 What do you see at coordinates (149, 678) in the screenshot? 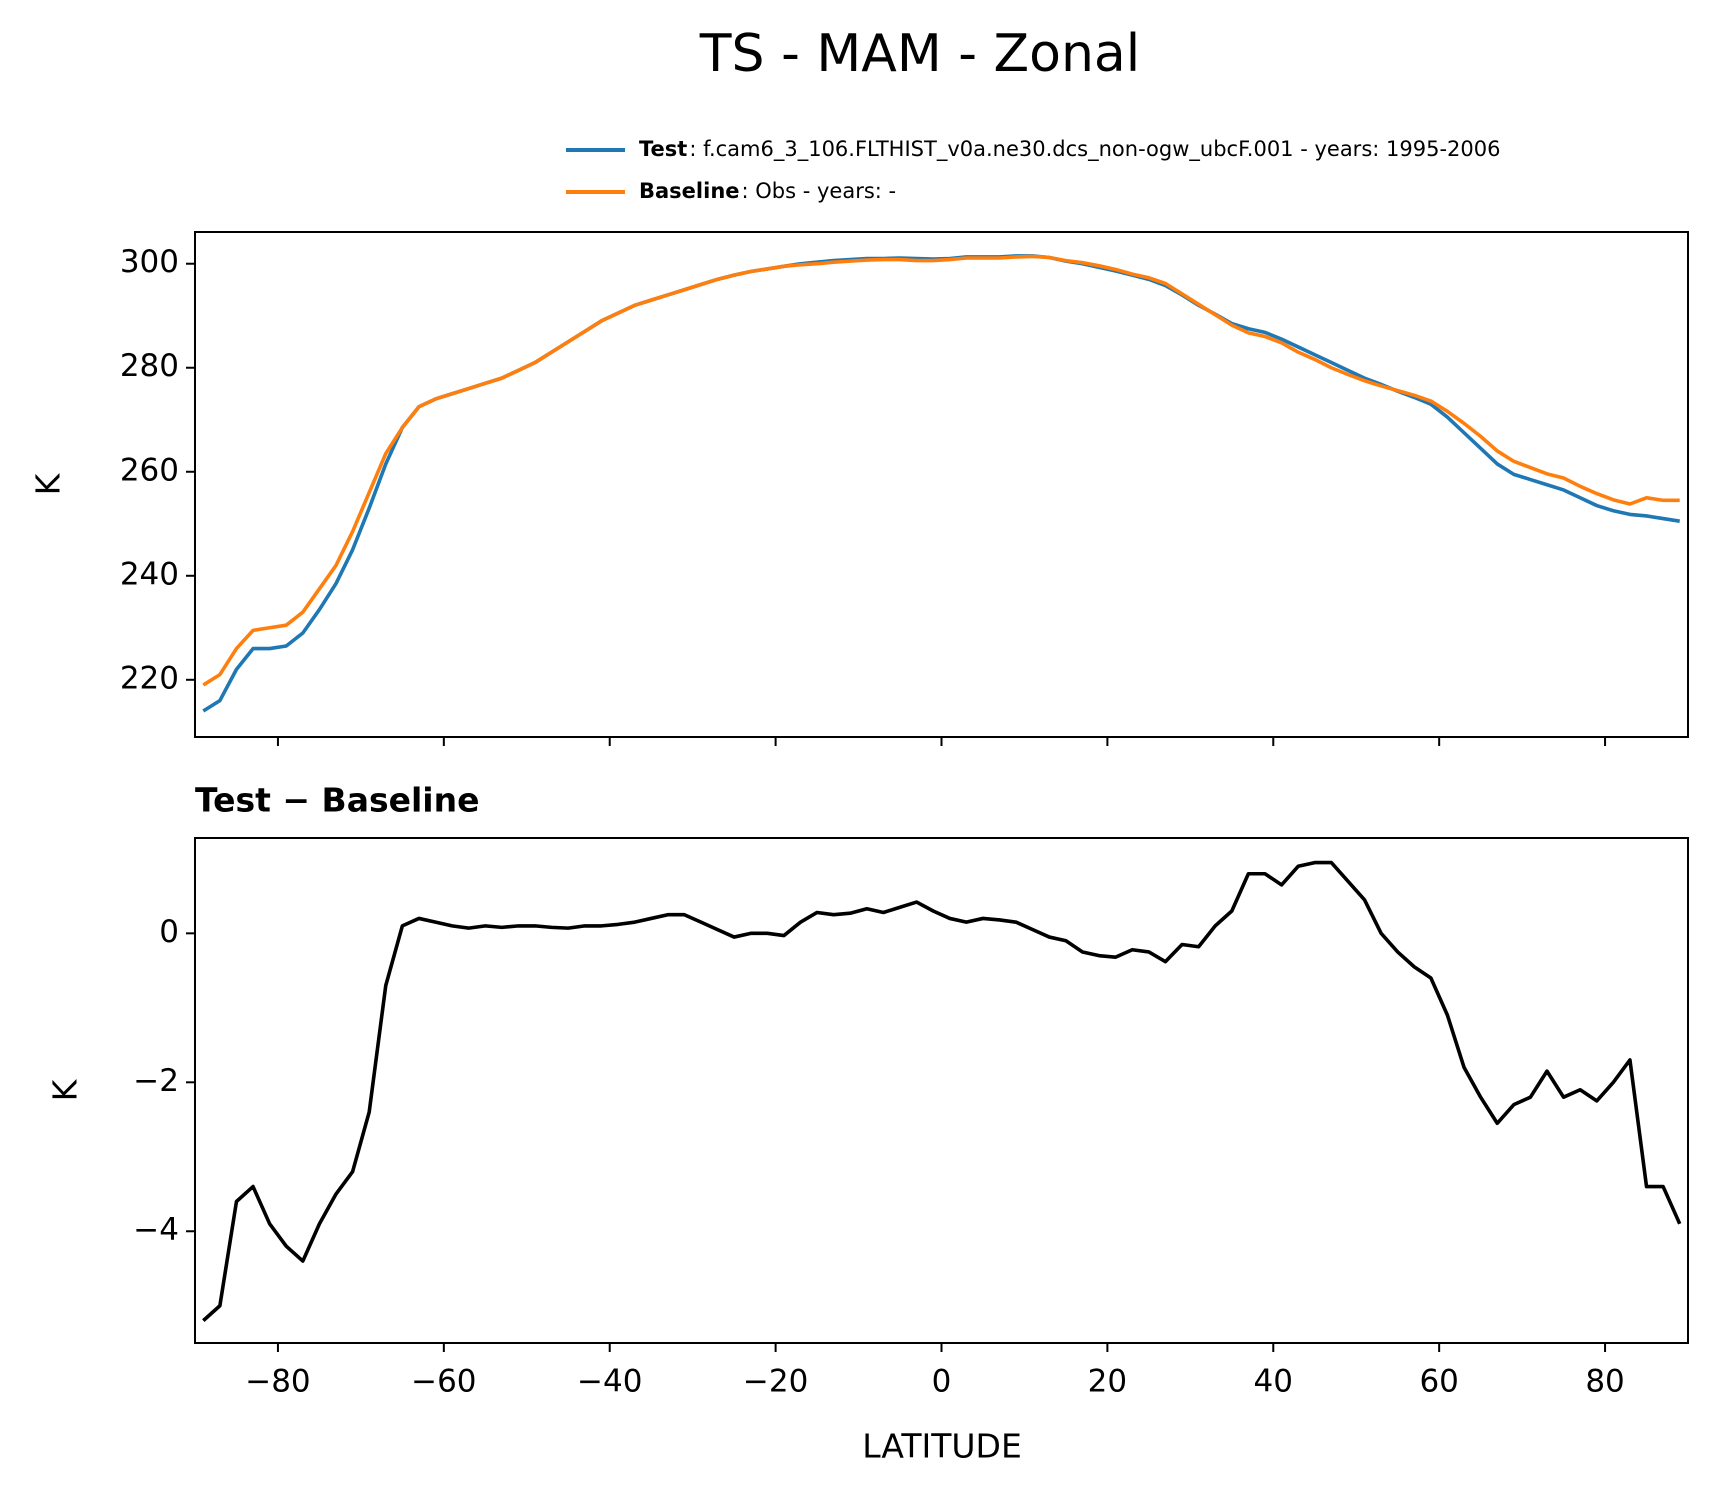
I see `y-tick-label: 220` at bounding box center [149, 678].